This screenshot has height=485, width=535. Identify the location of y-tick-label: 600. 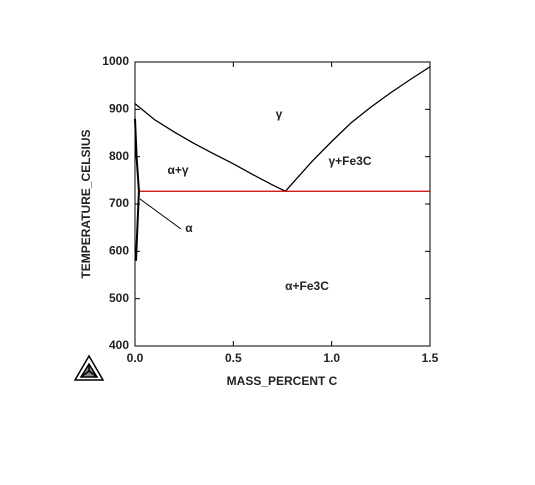
(119, 251).